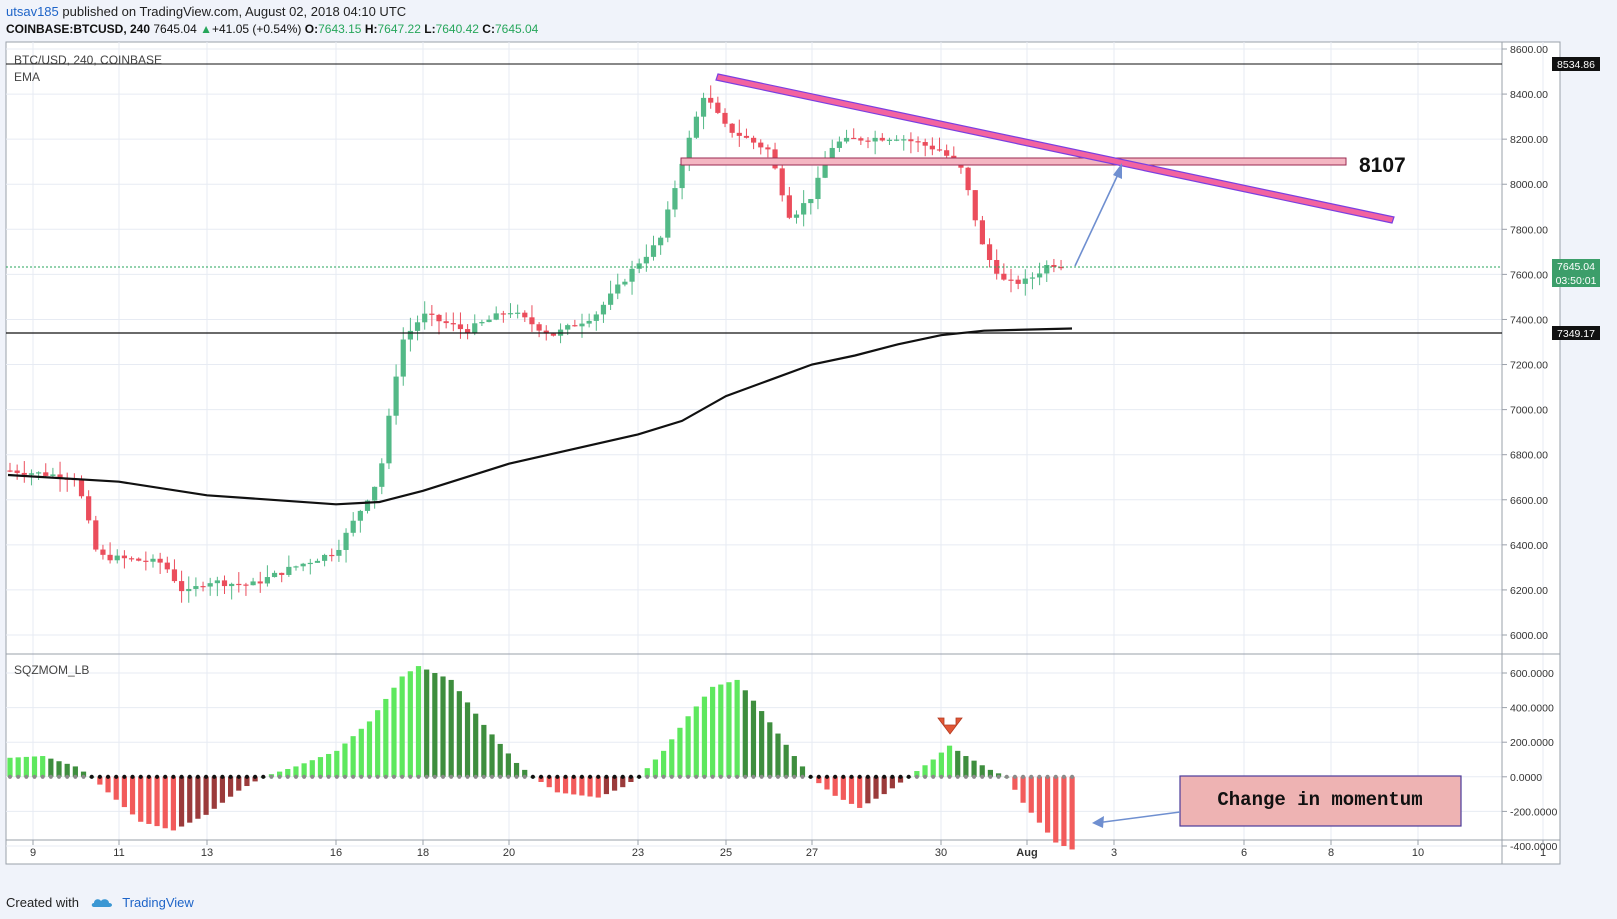 The image size is (1617, 919). Describe the element at coordinates (1529, 95) in the screenshot. I see `price-tick-label: 8400.00` at that location.